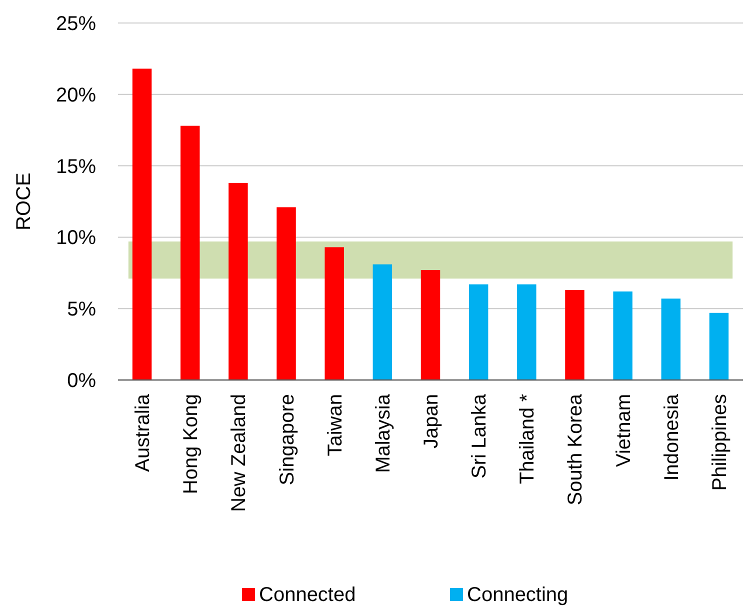 The height and width of the screenshot is (608, 746). I want to click on y-tick-label: 10%, so click(76, 238).